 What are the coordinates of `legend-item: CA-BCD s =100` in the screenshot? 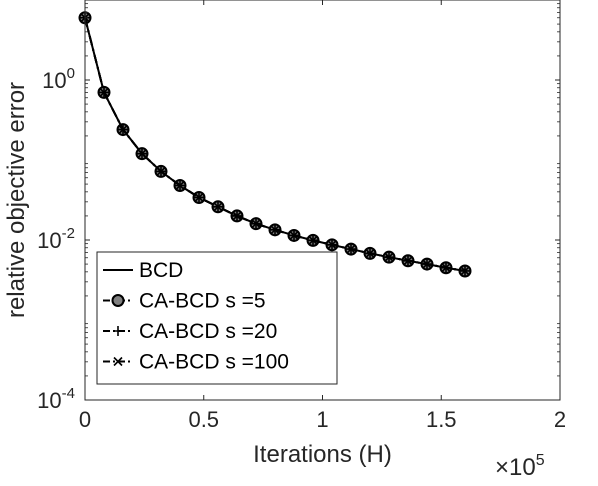 It's located at (196, 362).